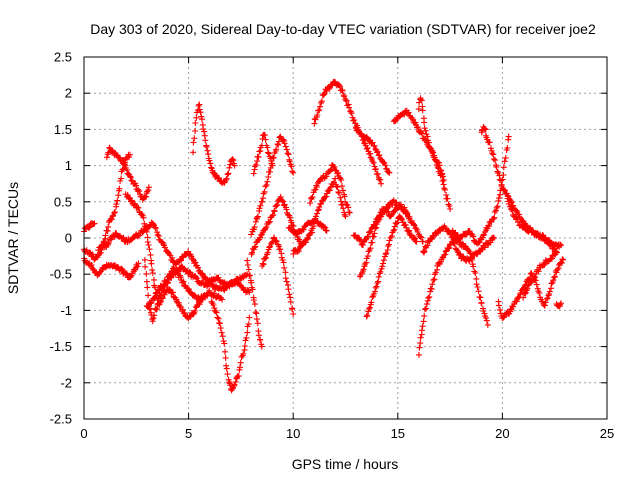 The height and width of the screenshot is (480, 640). I want to click on x-tick-label: 20, so click(502, 433).